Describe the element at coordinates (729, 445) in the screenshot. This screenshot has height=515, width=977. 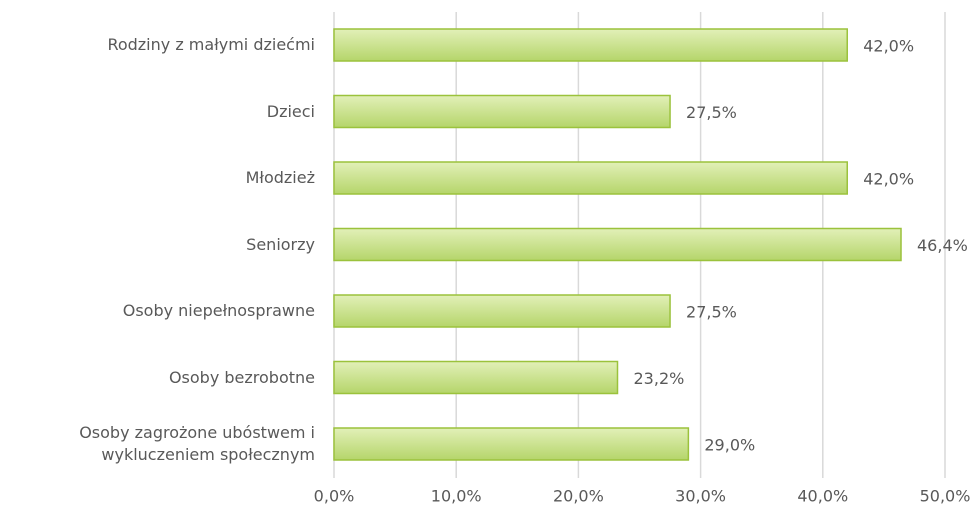
I see `data-label: 29,0%` at that location.